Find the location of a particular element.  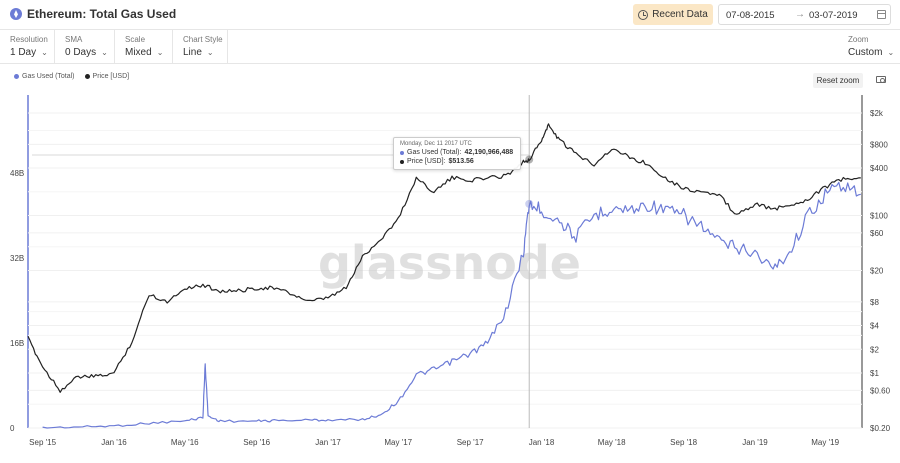

scale-value: Mixed is located at coordinates (138, 52).